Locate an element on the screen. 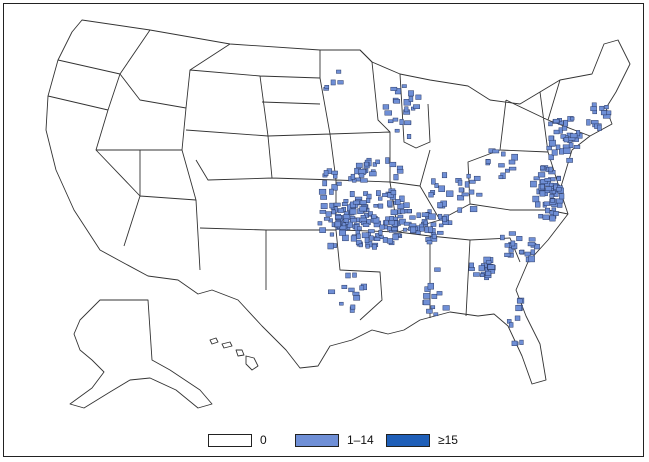  legend: 0 1–14 ≥15 is located at coordinates (324, 441).